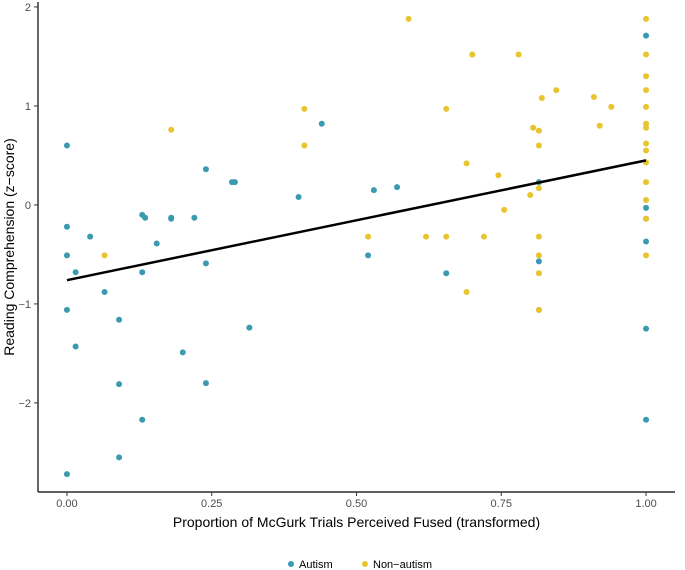 This screenshot has width=685, height=570. Describe the element at coordinates (501, 504) in the screenshot. I see `x-tick-label: 0.75` at that location.